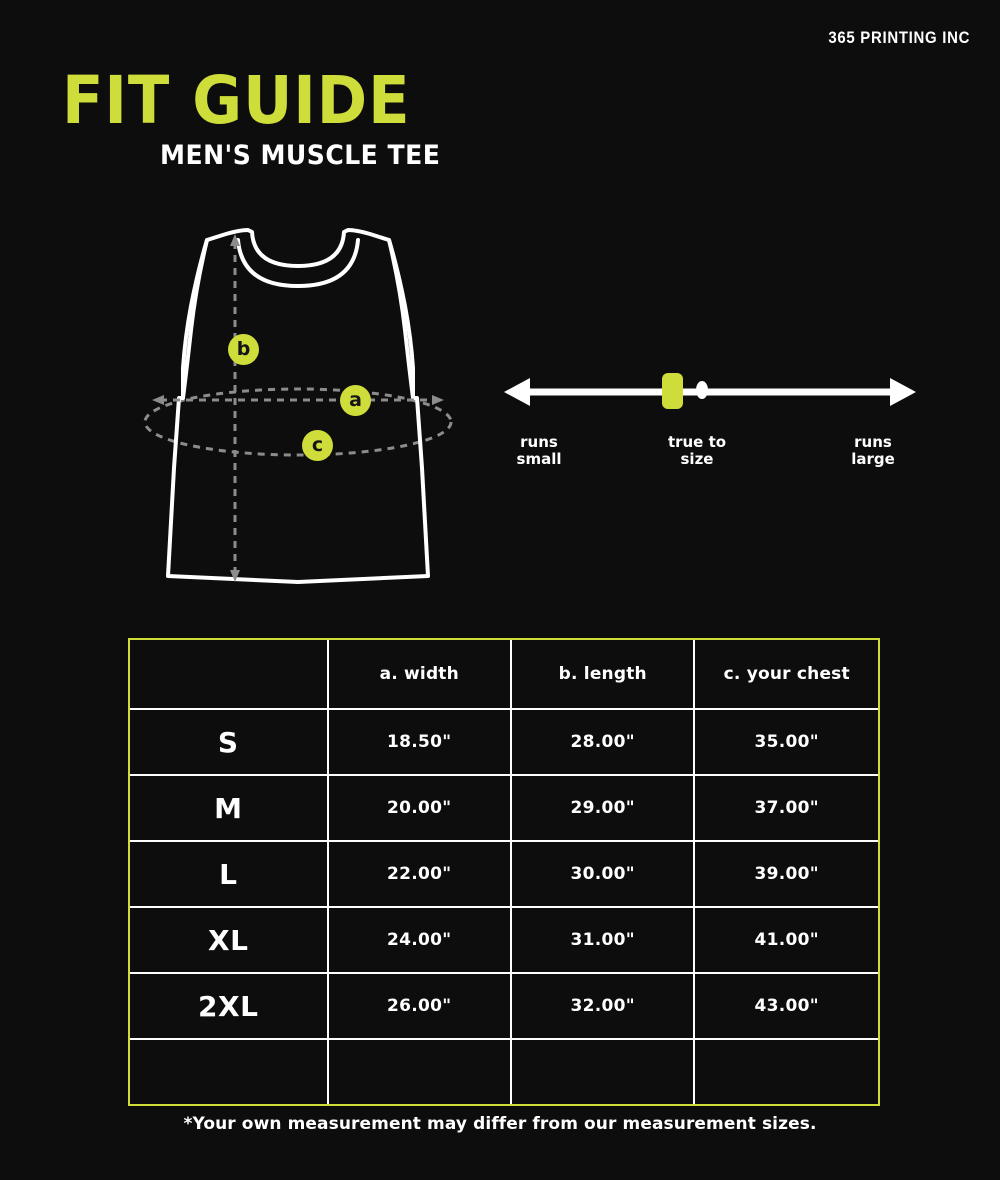 The image size is (1000, 1180). Describe the element at coordinates (603, 675) in the screenshot. I see `table-header-length: b. length` at that location.